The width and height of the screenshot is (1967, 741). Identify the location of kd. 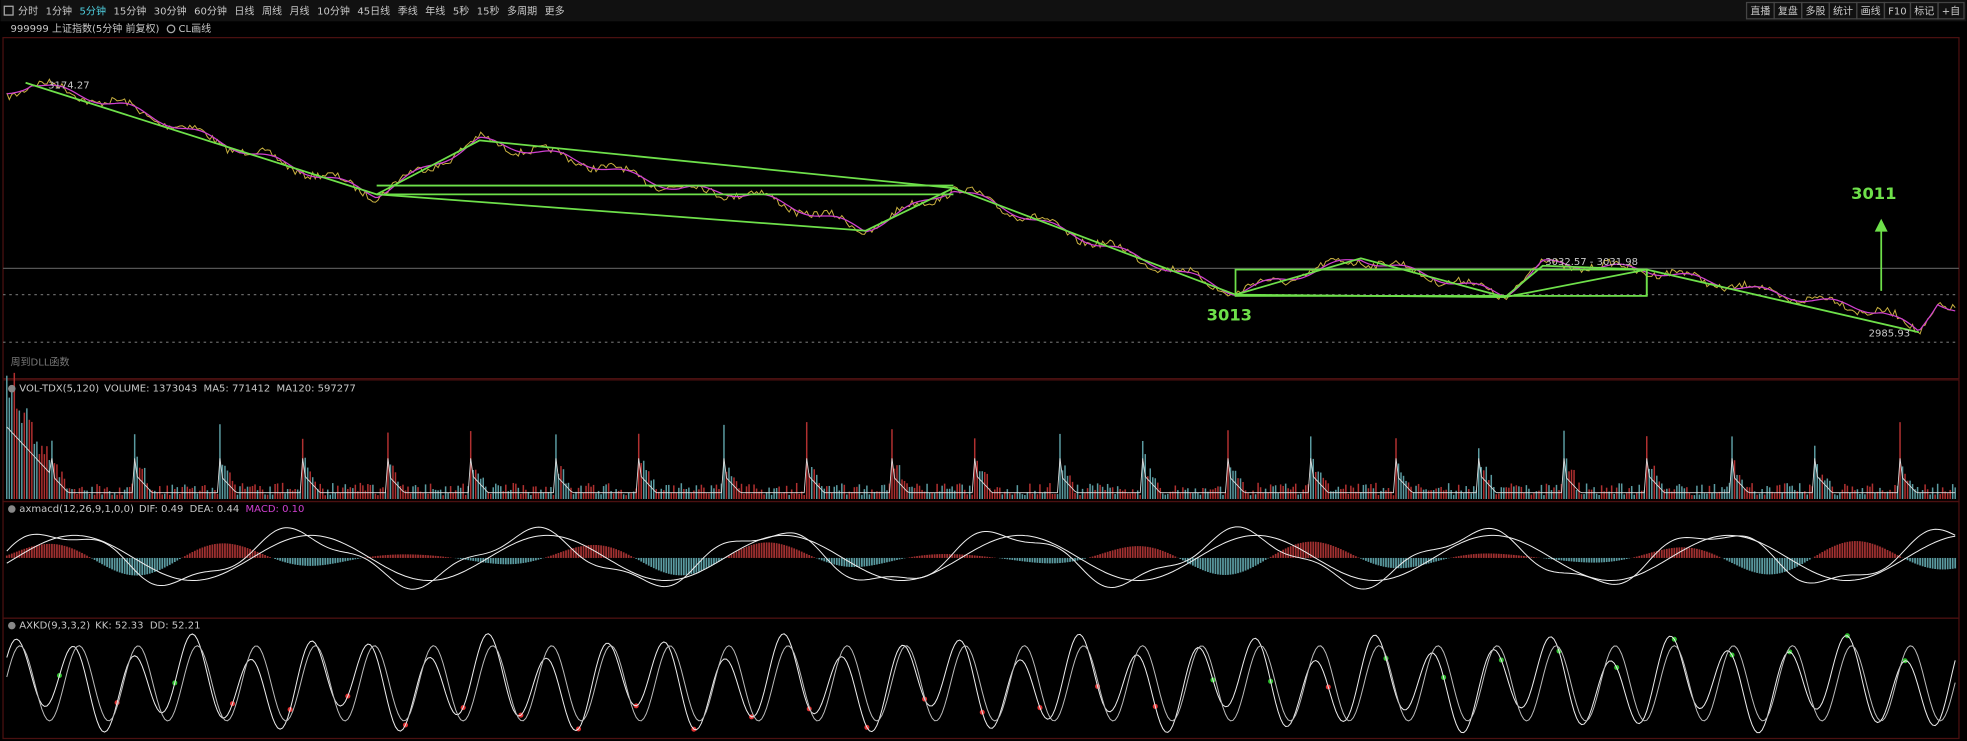
(981, 683).